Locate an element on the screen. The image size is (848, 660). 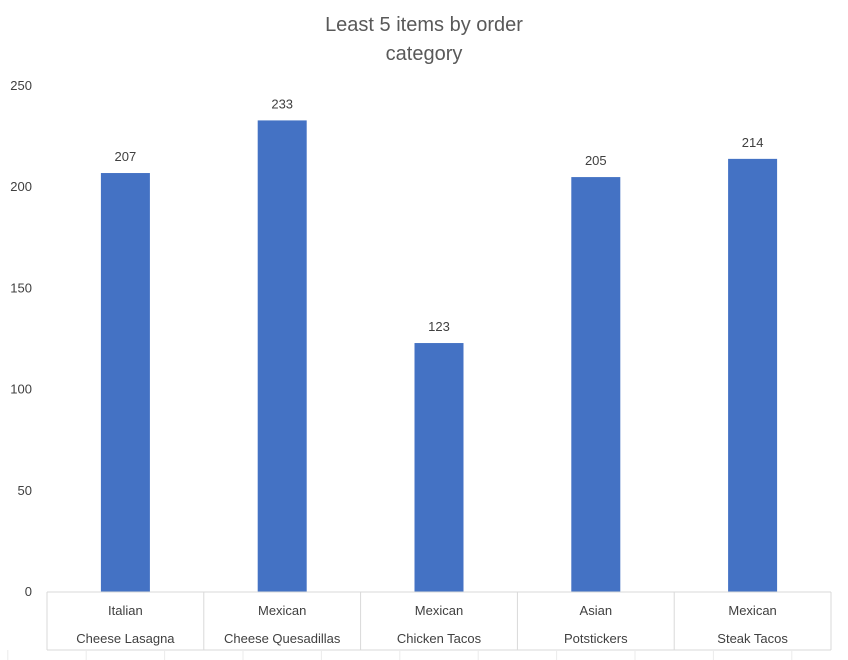
data-label: 205 is located at coordinates (596, 160).